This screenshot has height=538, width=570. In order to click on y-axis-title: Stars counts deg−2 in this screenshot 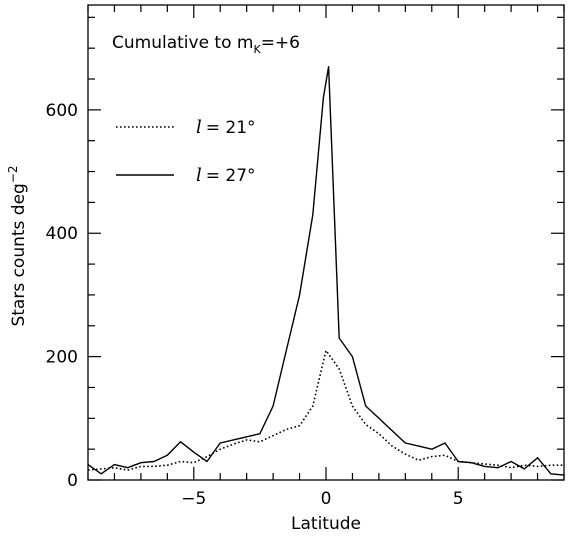, I will do `click(17, 245)`.